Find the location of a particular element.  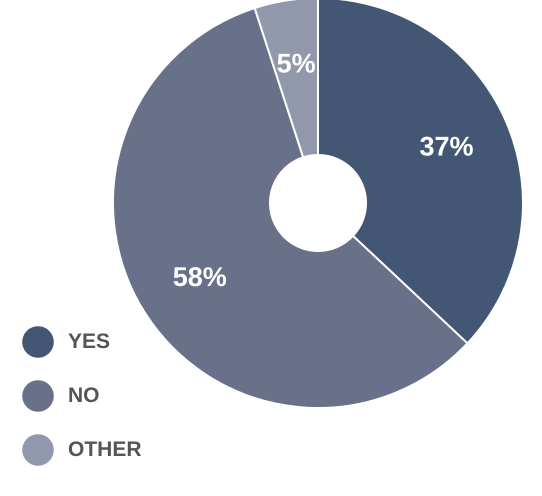

data-label: 5% is located at coordinates (296, 63).